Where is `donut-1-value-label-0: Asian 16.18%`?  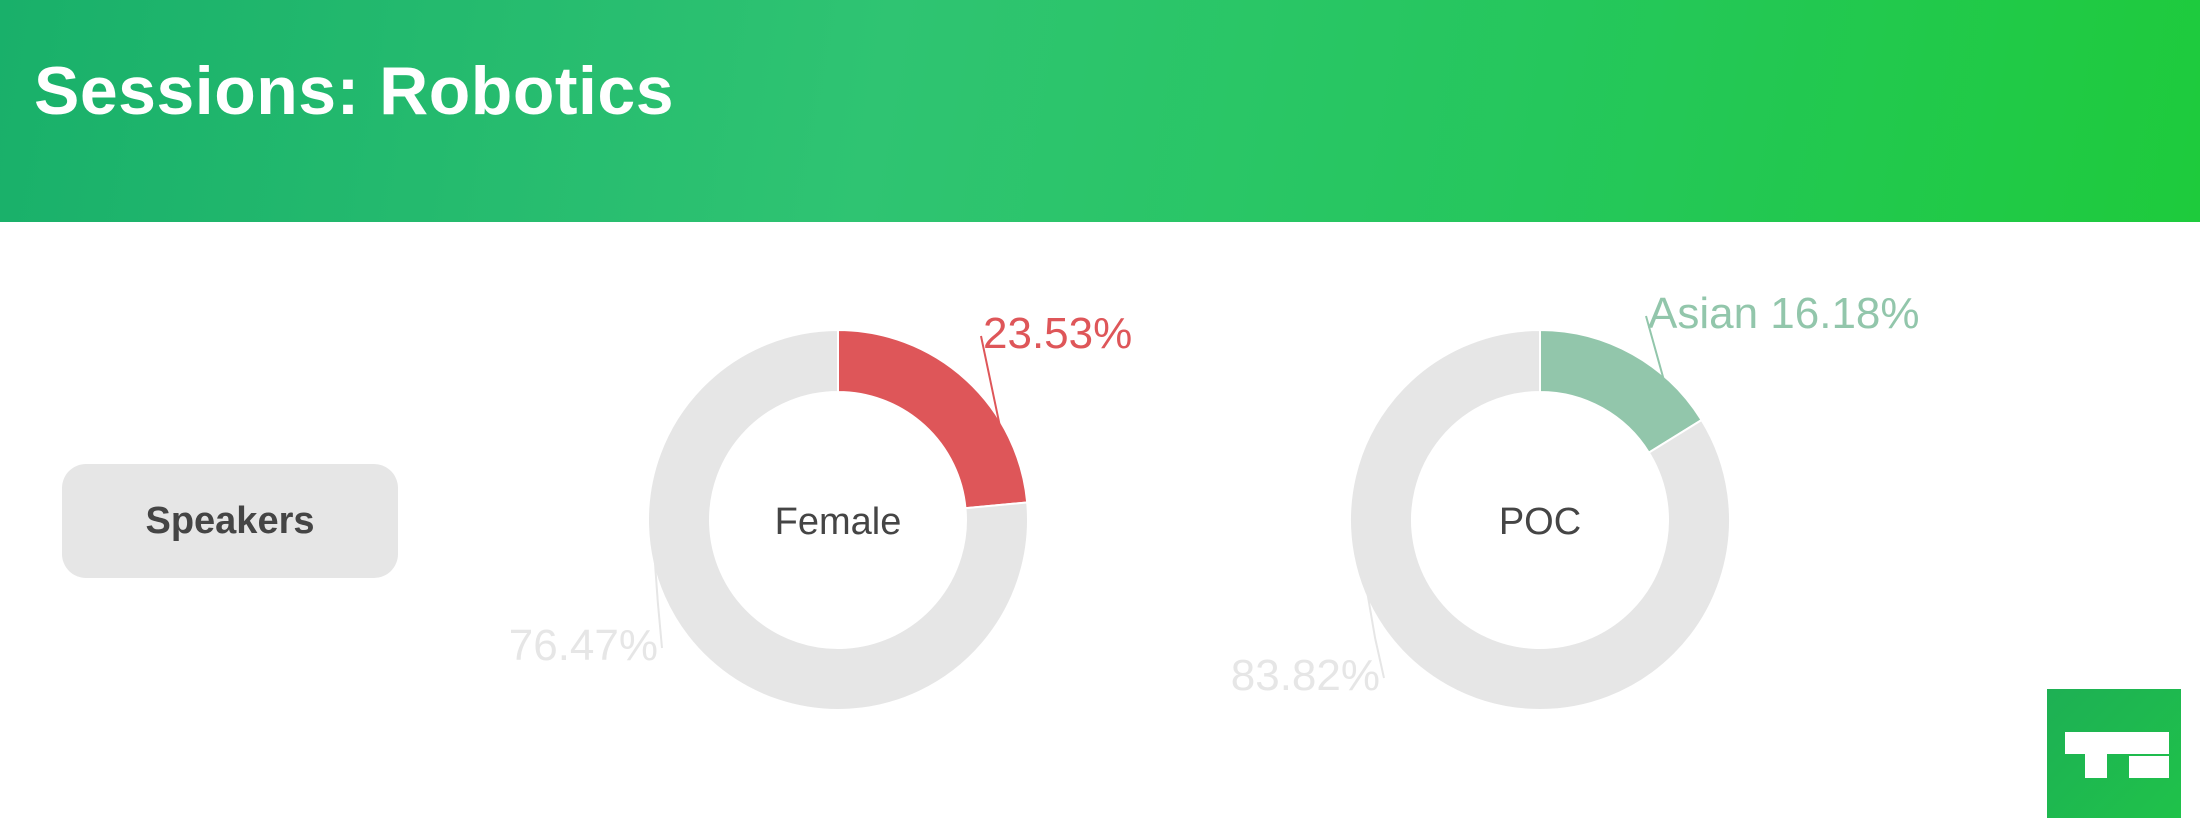 donut-1-value-label-0: Asian 16.18% is located at coordinates (1784, 313).